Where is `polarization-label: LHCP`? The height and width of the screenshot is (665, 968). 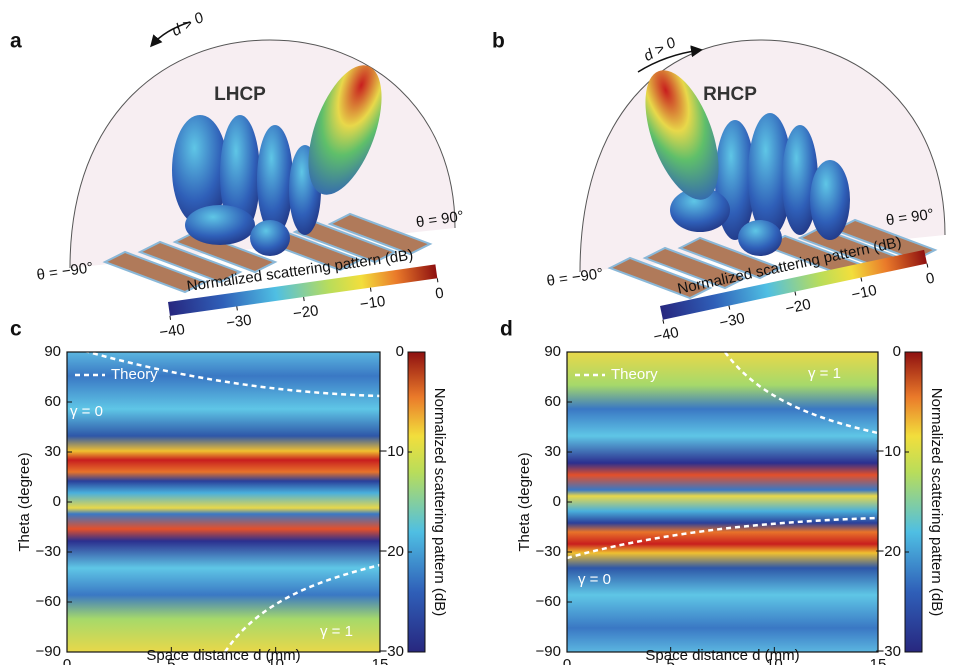 polarization-label: LHCP is located at coordinates (240, 94).